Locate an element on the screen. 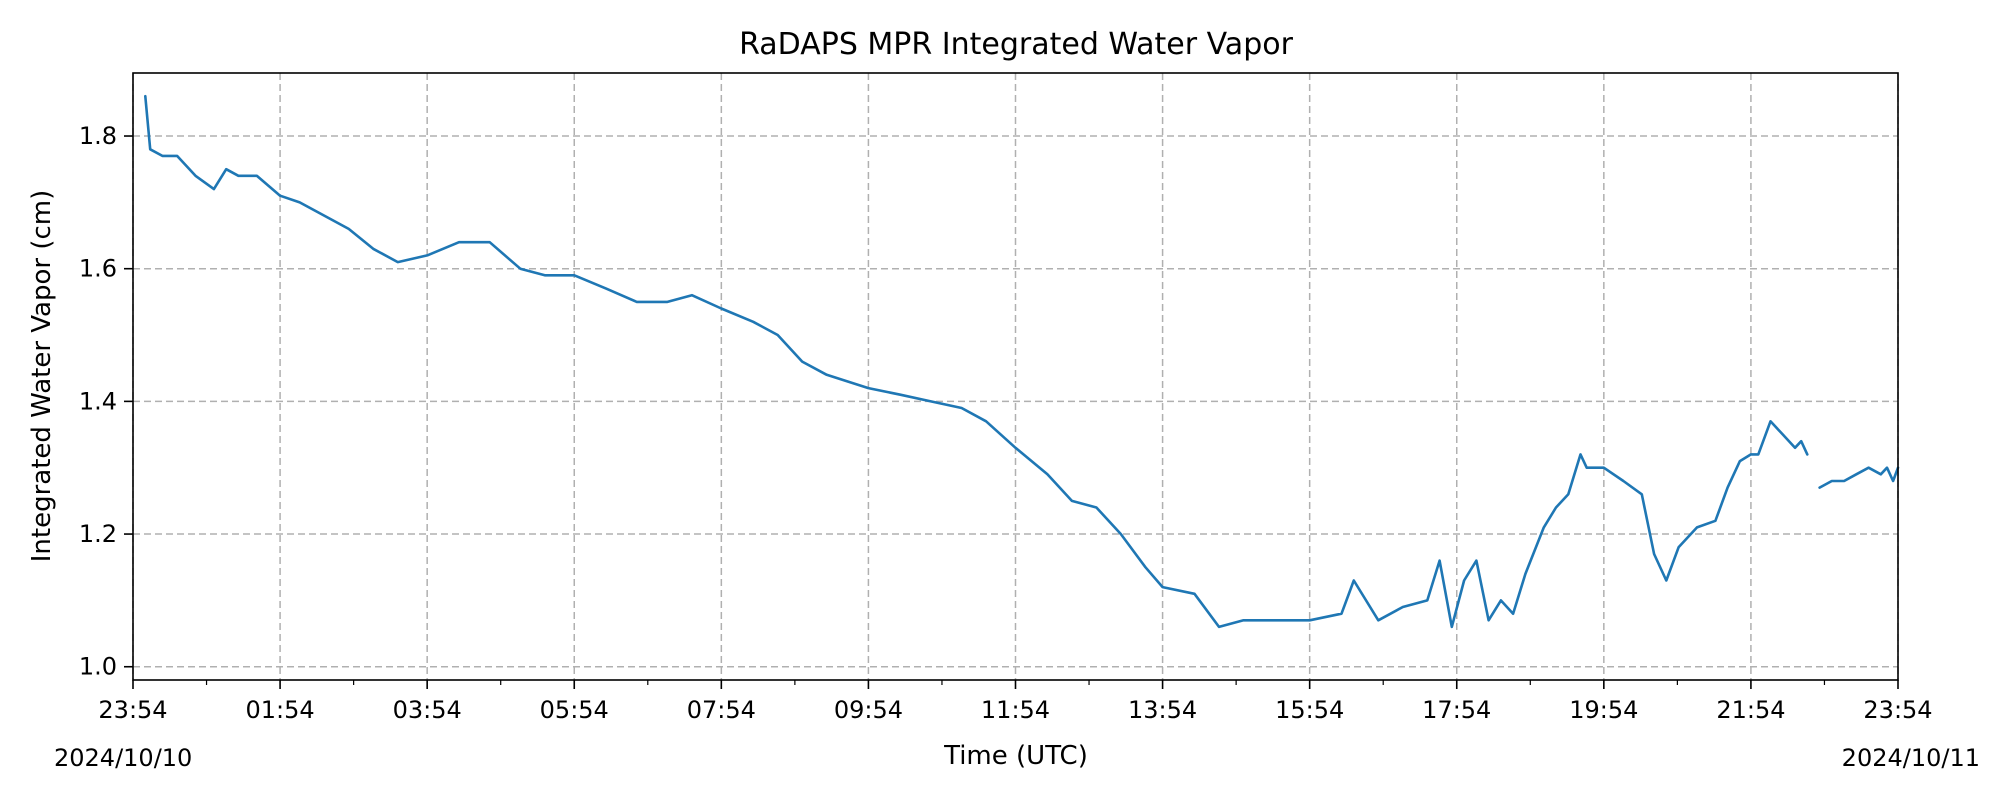  chart-title: RaDAPS MPR Integrated Water Vapor is located at coordinates (1016, 44).